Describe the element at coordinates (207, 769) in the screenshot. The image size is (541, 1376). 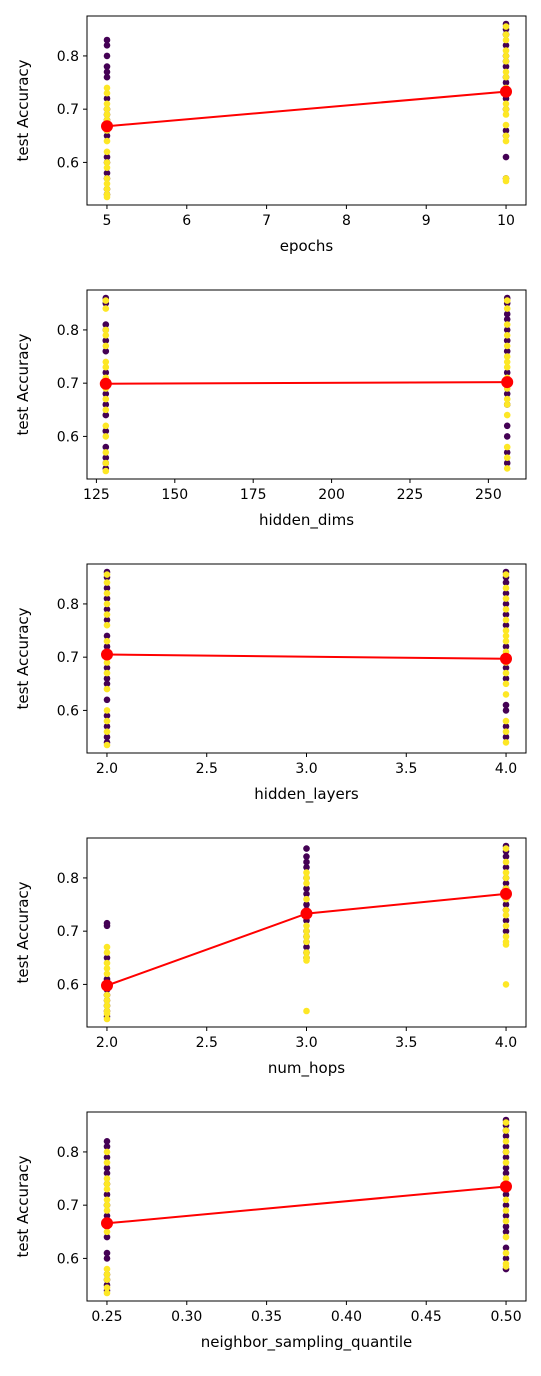
I see `x-tick-label: 2.5` at that location.